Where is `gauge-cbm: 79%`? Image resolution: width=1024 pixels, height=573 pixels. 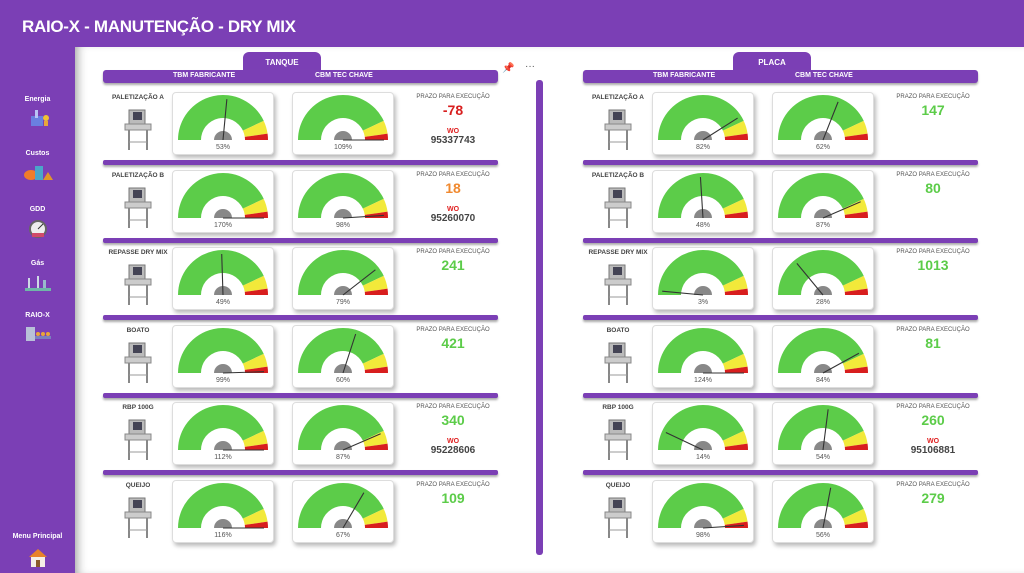 gauge-cbm: 79% is located at coordinates (343, 279).